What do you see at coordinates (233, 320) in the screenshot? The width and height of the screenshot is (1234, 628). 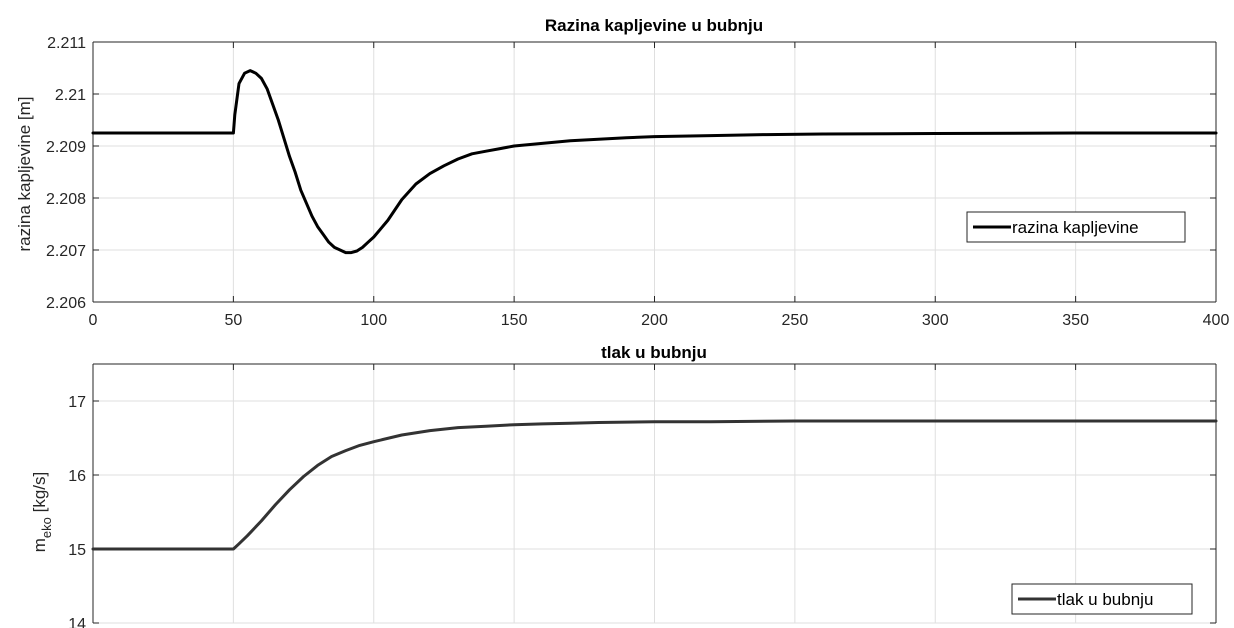 I see `x-tick-label: 50` at bounding box center [233, 320].